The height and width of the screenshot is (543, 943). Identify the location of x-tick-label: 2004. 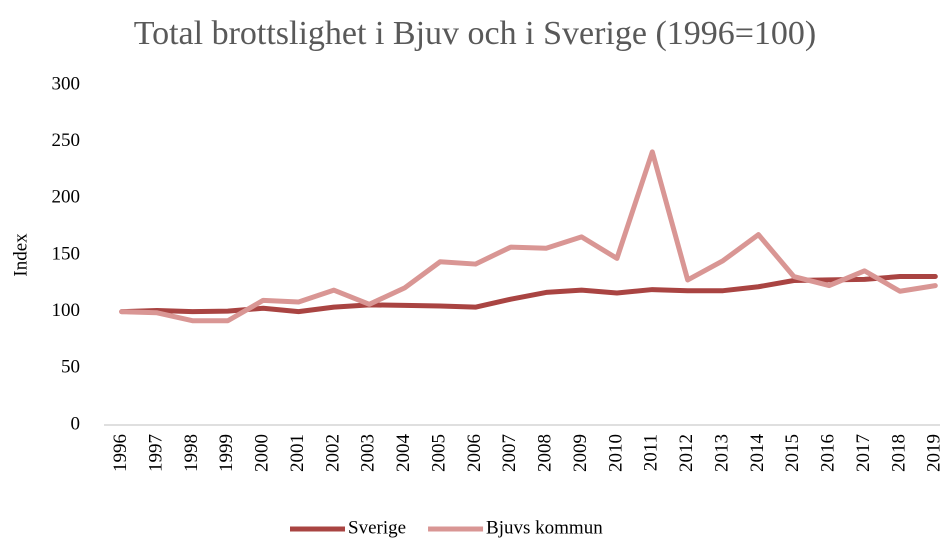
(403, 453).